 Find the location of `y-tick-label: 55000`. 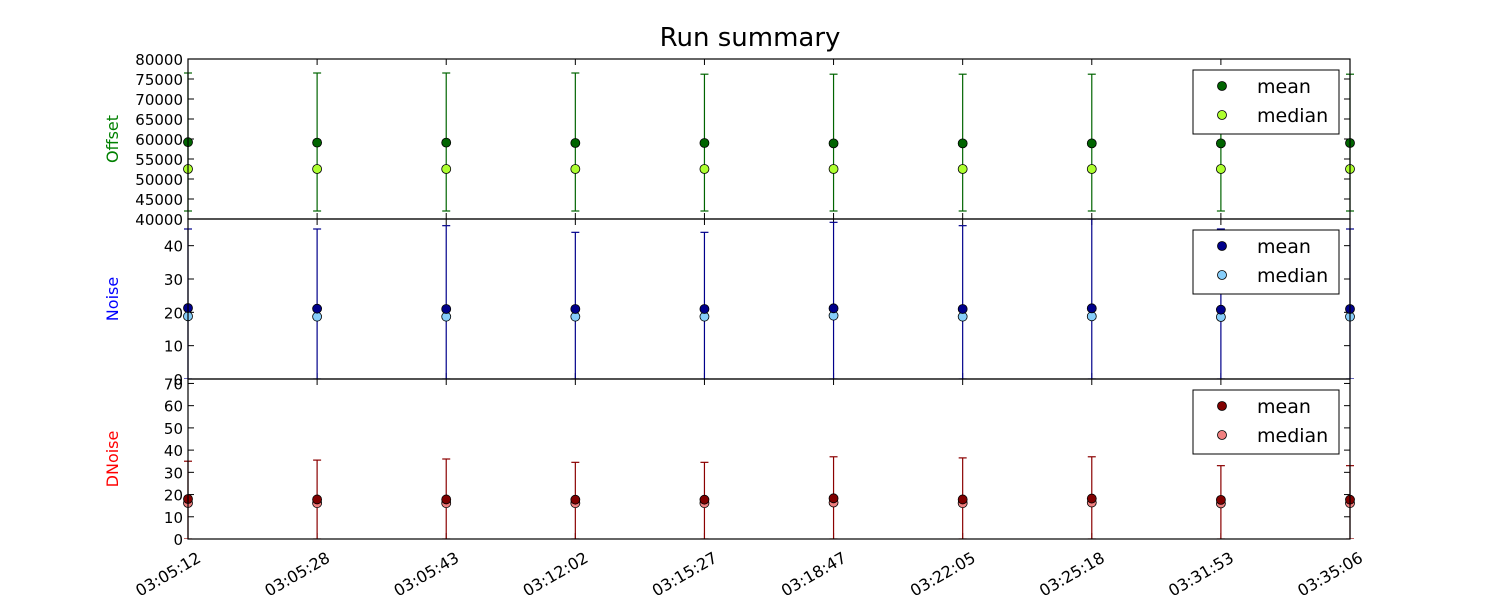

y-tick-label: 55000 is located at coordinates (159, 160).